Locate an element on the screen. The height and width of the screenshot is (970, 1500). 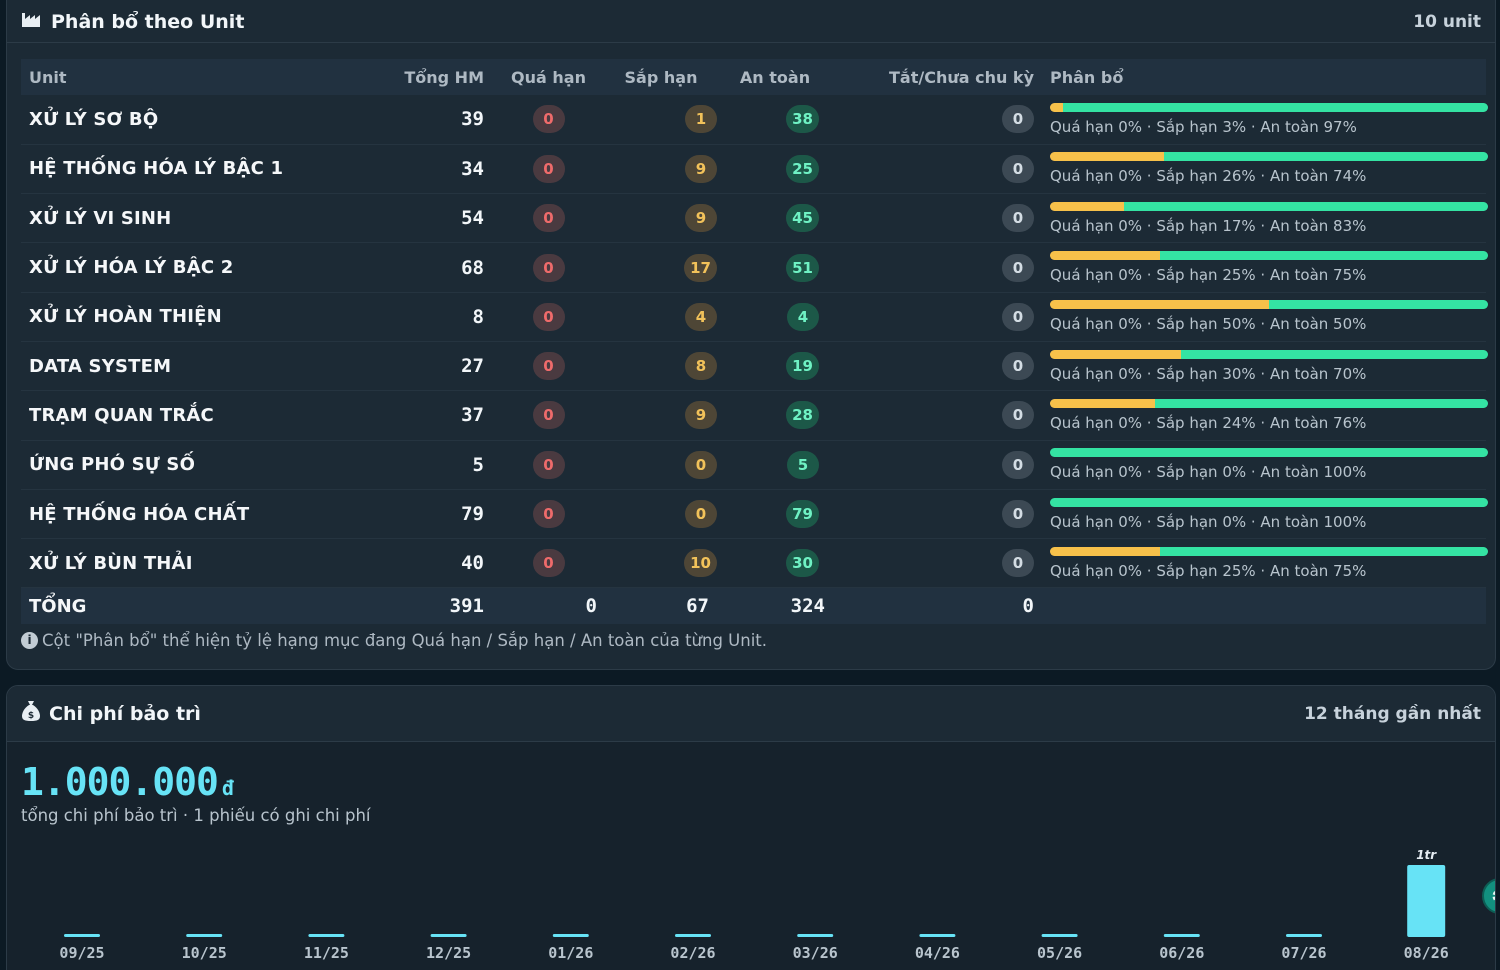
cost-card-header: $ Chi phí bảo trì 12 tháng gần nhất is located at coordinates (751, 714).